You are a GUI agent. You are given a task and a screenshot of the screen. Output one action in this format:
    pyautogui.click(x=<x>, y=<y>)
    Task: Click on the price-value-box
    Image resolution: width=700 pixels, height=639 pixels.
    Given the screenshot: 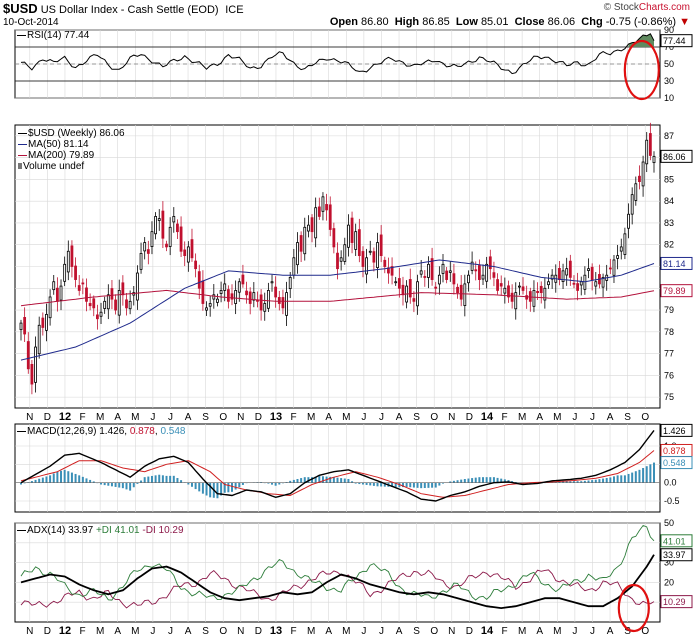 What is the action you would take?
    pyautogui.click(x=676, y=156)
    